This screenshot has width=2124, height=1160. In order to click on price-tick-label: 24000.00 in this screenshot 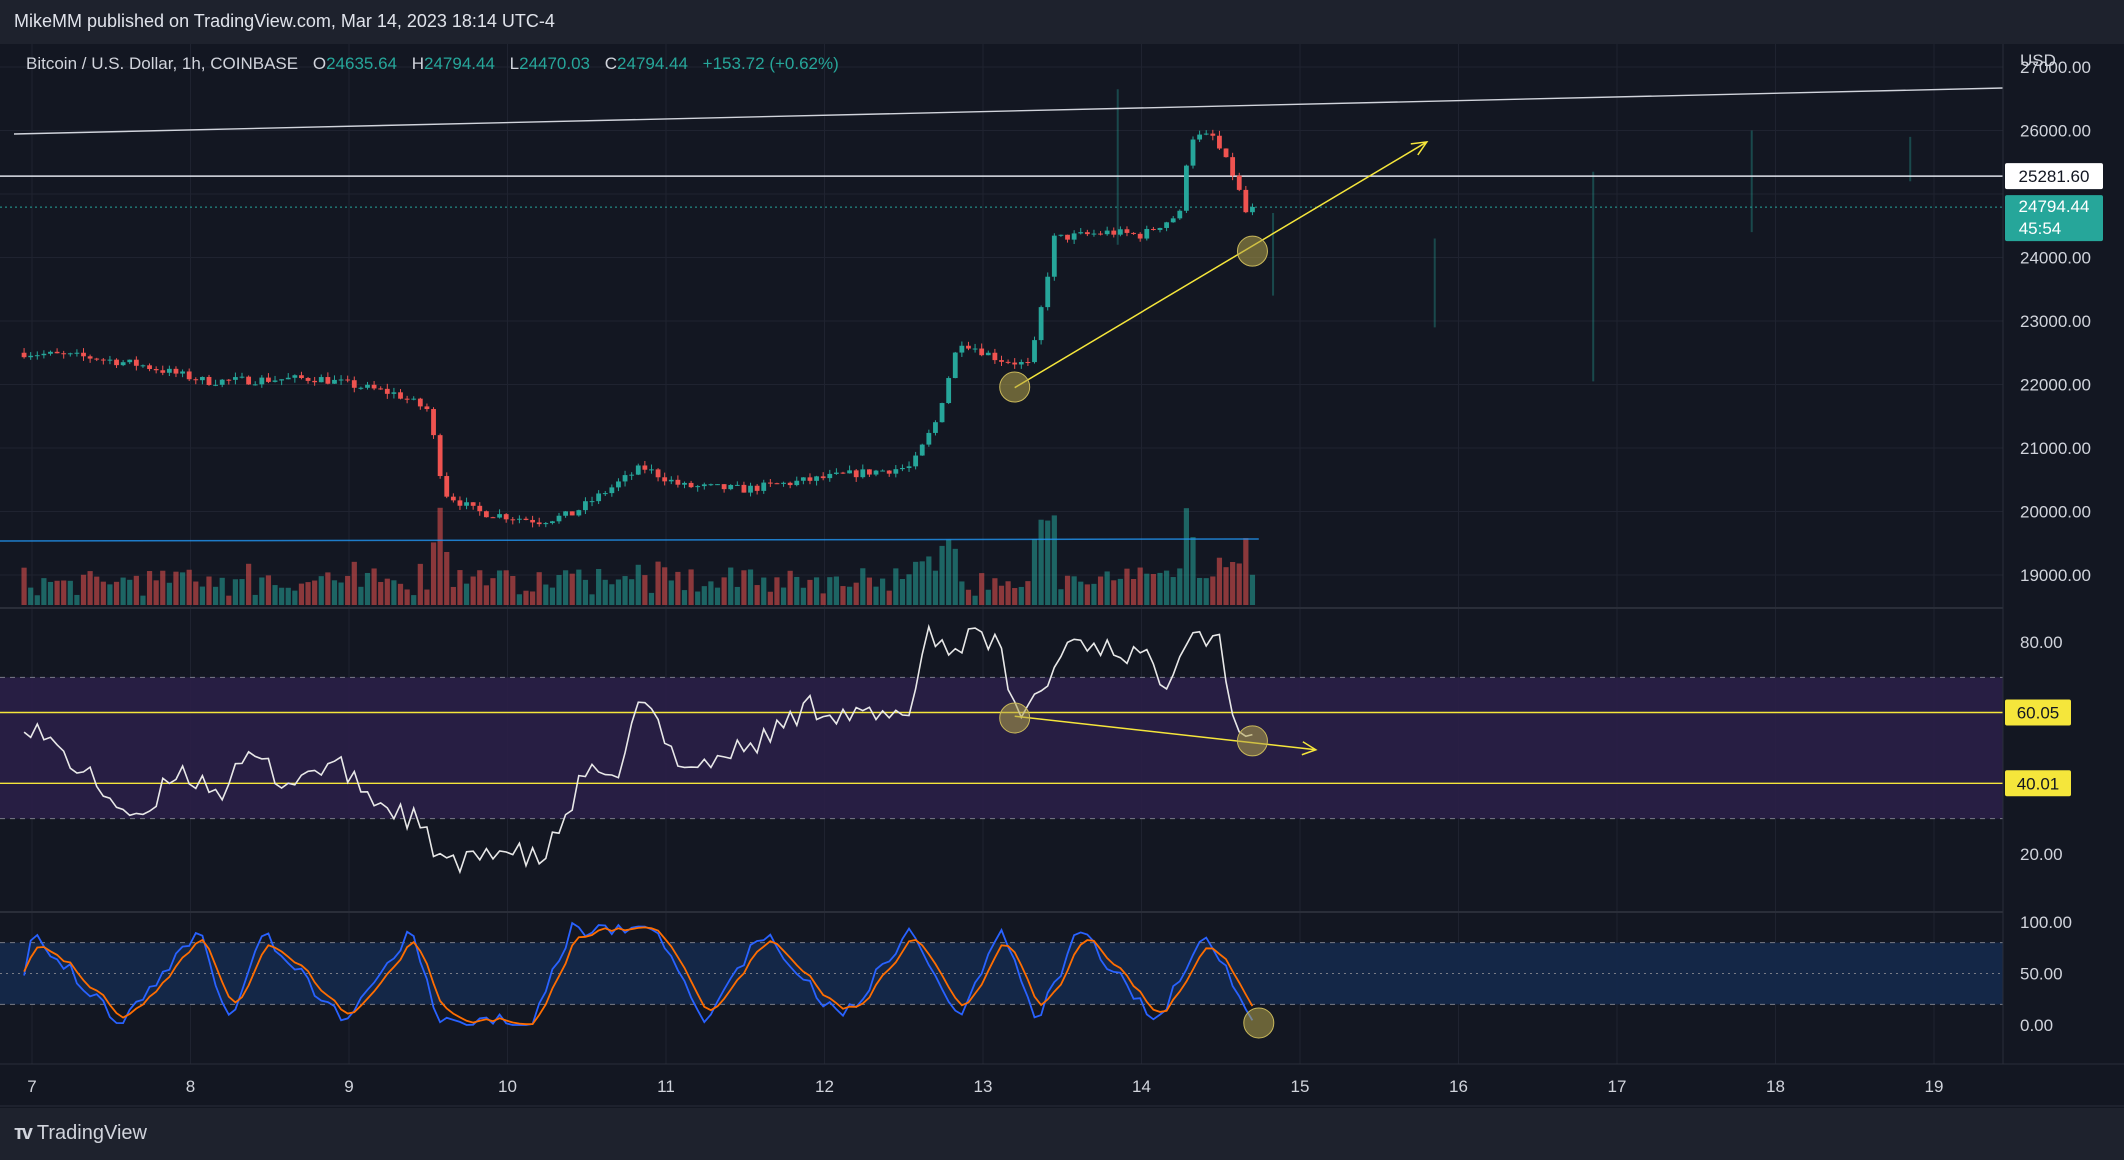, I will do `click(2055, 258)`.